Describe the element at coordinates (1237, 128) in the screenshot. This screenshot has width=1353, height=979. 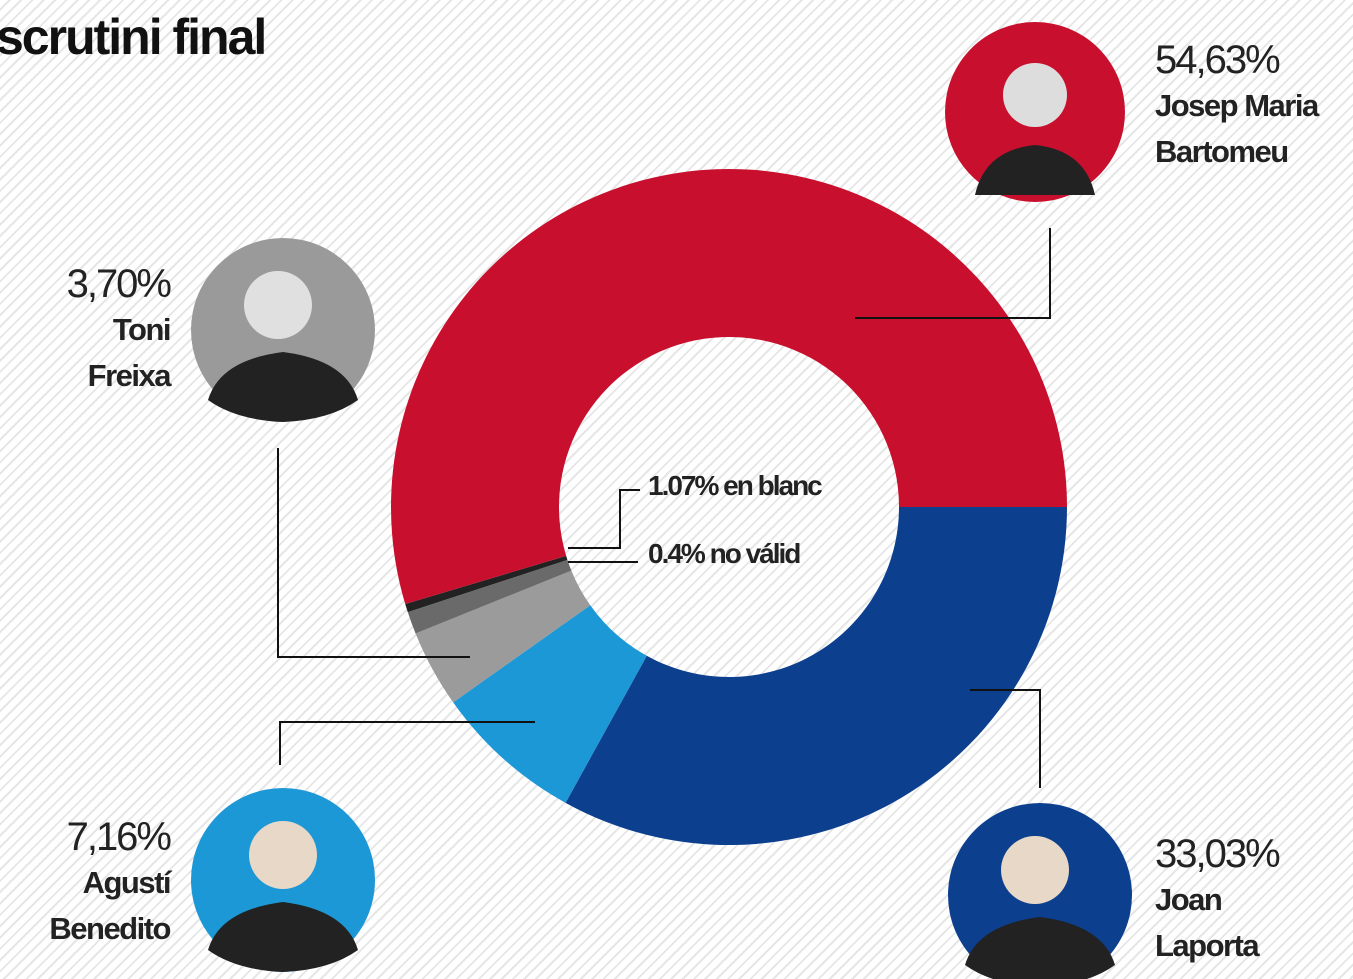
I see `candidate-name: Josep Maria Bartomeu` at that location.